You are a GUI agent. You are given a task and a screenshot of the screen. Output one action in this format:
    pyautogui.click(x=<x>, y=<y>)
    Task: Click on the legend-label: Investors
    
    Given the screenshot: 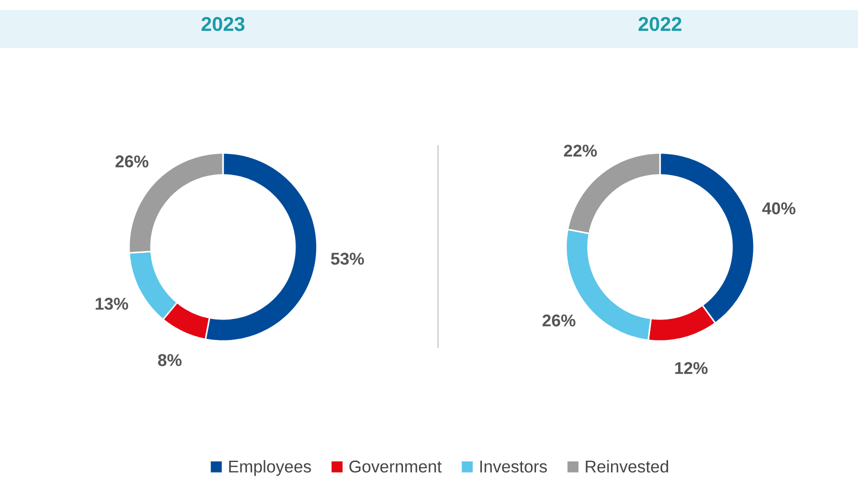 What is the action you would take?
    pyautogui.click(x=513, y=466)
    